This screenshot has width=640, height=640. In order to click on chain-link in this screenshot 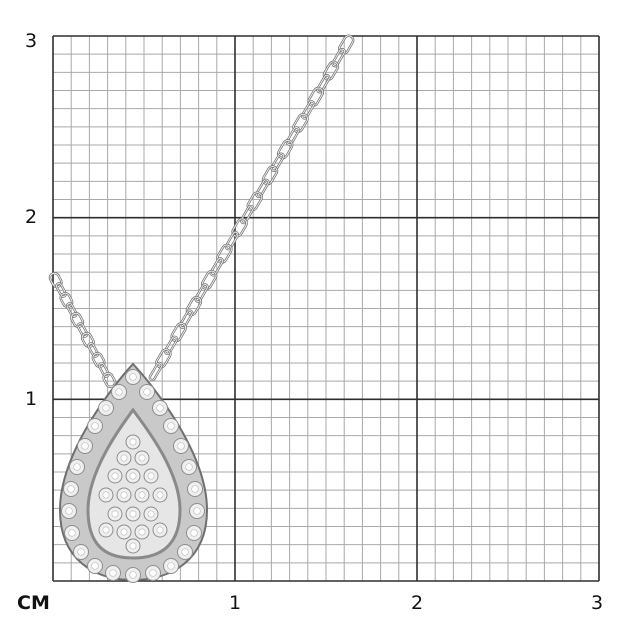, I will do `click(156, 371)`.